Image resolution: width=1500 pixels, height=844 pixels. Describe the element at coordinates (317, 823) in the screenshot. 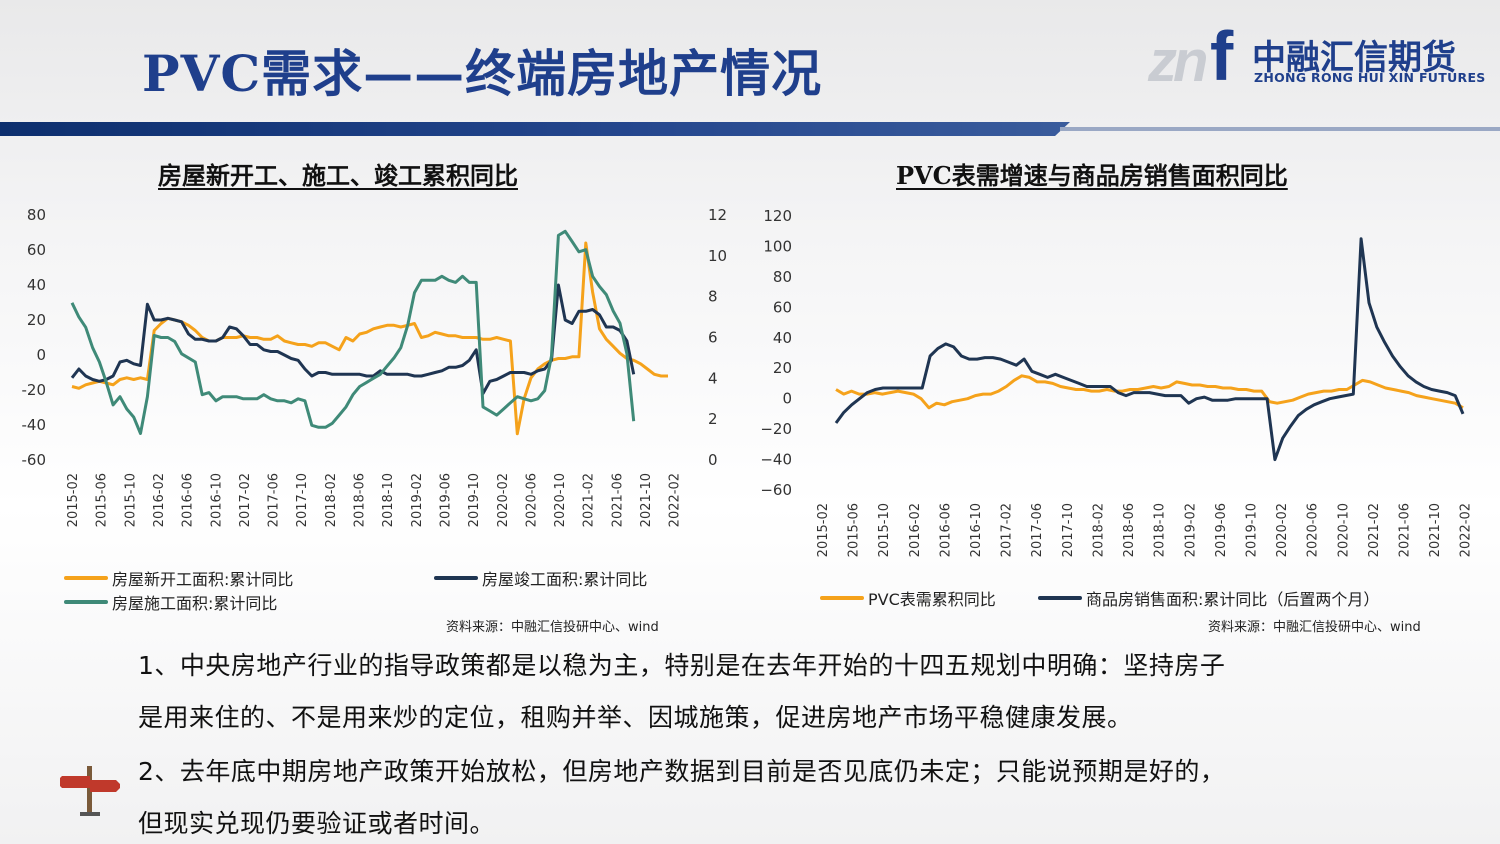

I see `paragraph-2-line-2: 但现实兑现仍要验证或者时间。` at that location.